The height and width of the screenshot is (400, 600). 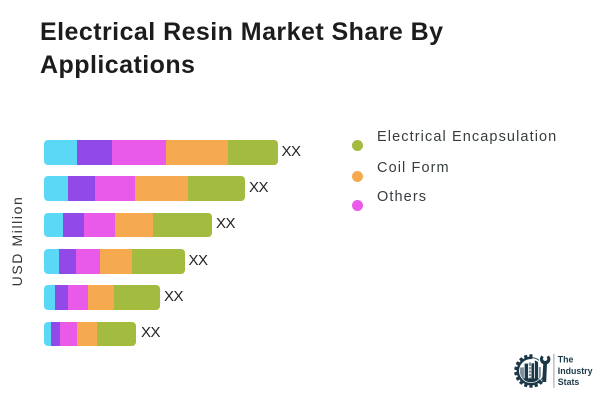 What do you see at coordinates (569, 382) in the screenshot?
I see `svg-text: Stats` at bounding box center [569, 382].